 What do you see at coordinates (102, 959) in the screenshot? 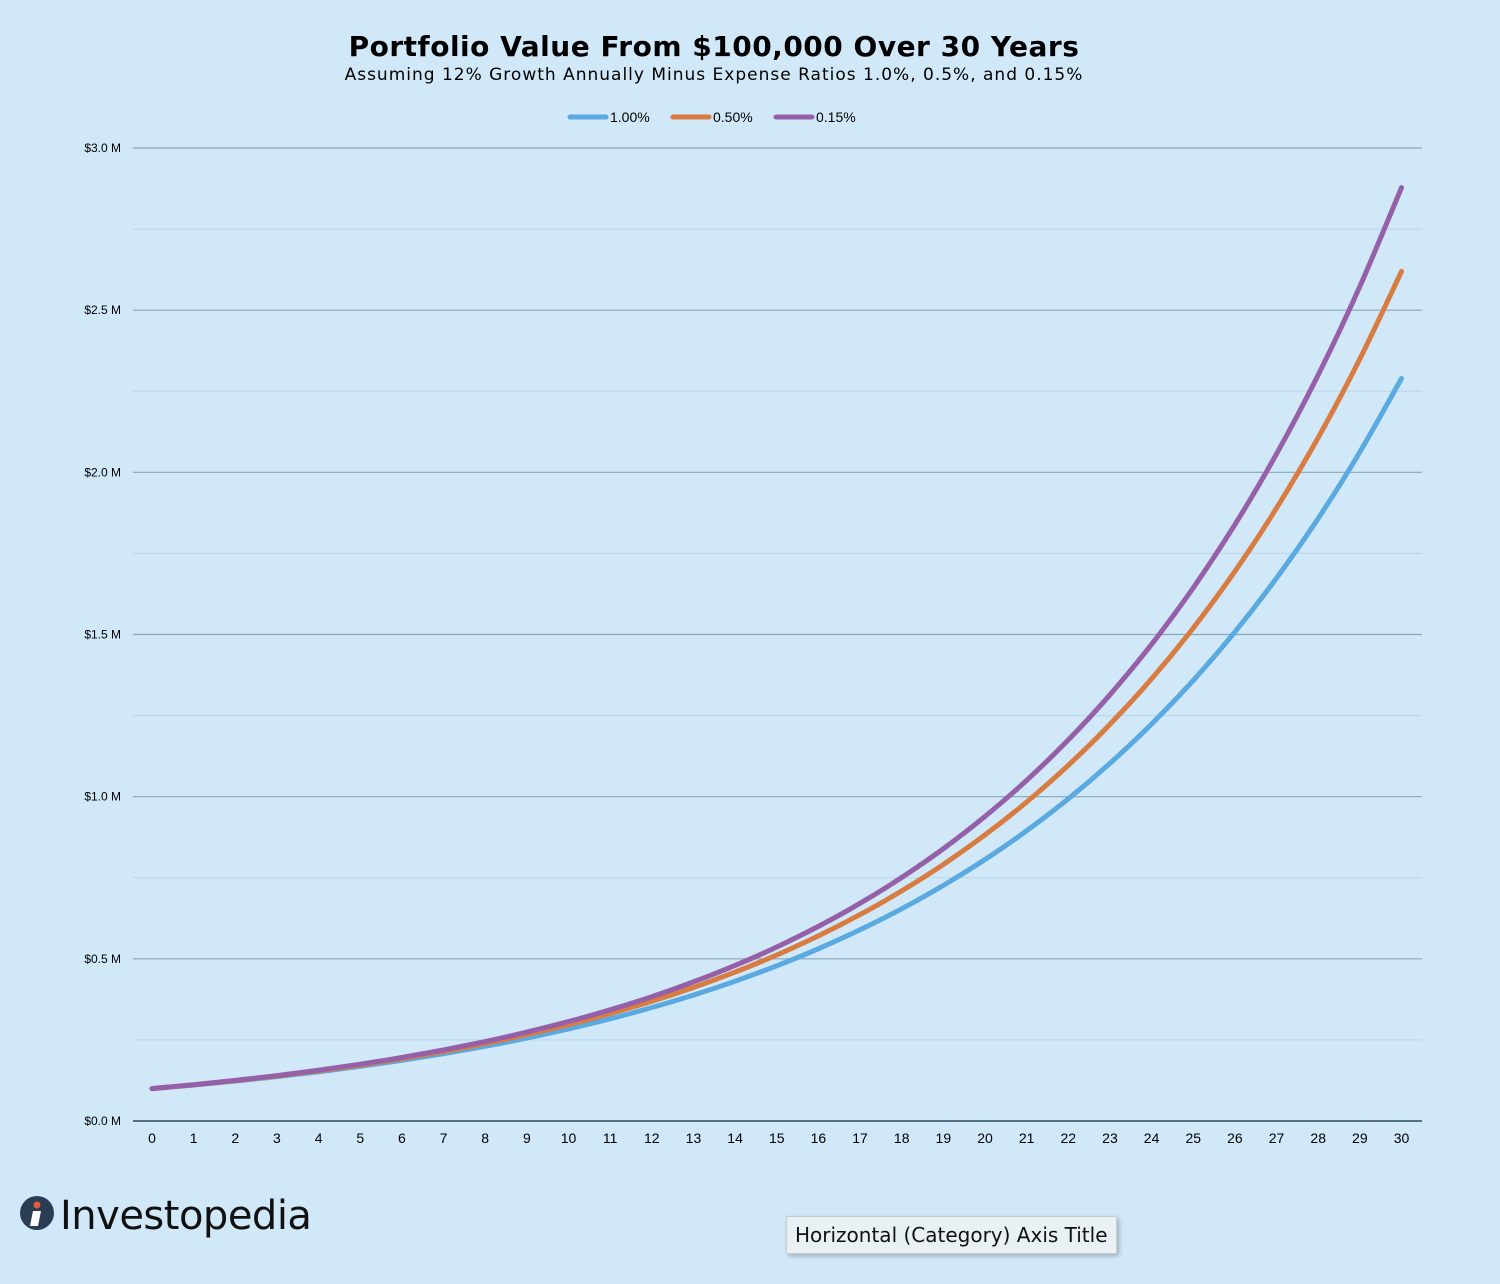
I see `y-tick-label: $0.5 M` at bounding box center [102, 959].